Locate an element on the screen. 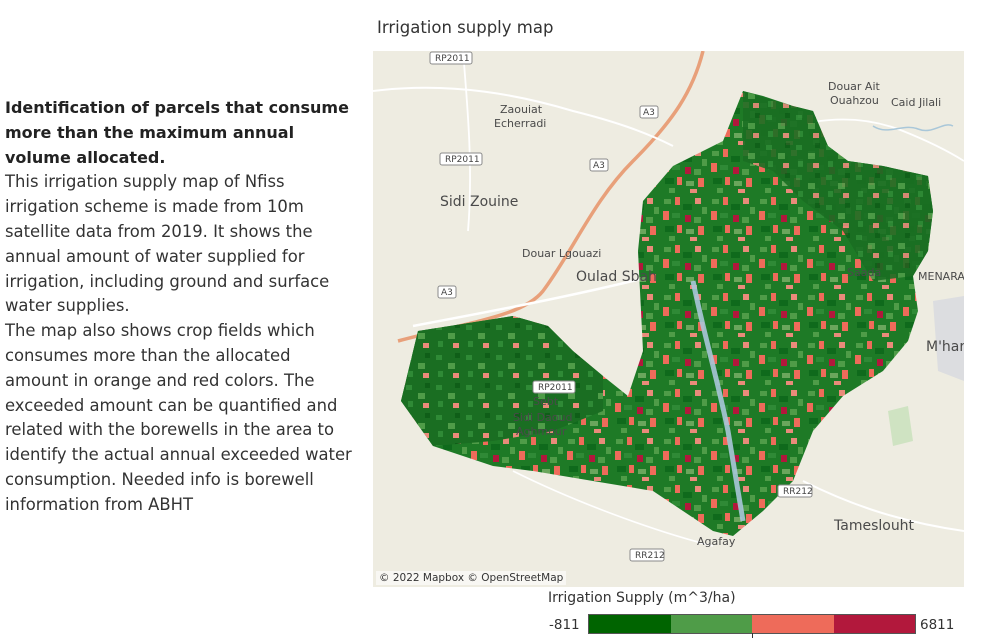  road-shield-rp2011-top: RP2011 is located at coordinates (451, 58).